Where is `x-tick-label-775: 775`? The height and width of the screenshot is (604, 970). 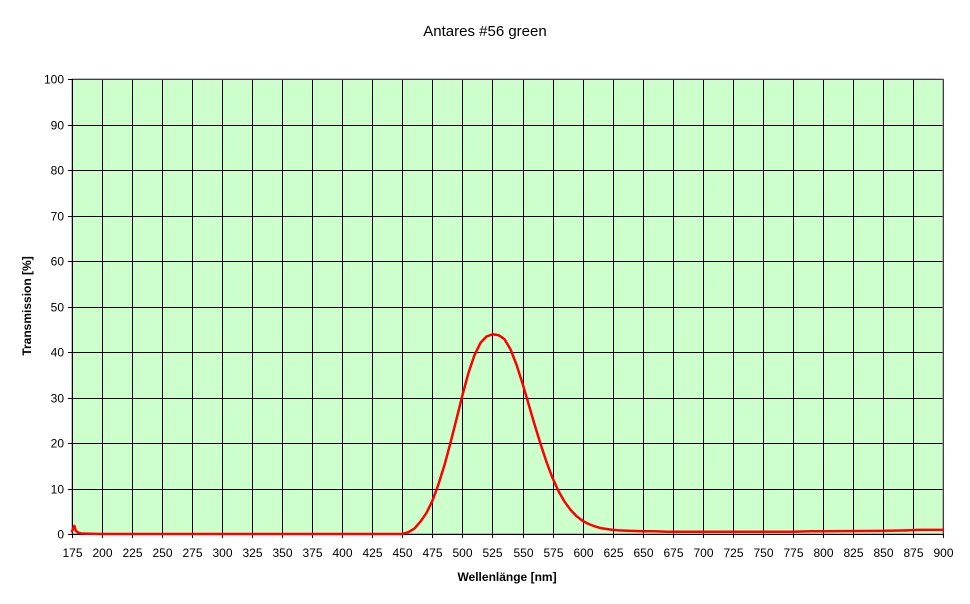
x-tick-label-775: 775 is located at coordinates (793, 553).